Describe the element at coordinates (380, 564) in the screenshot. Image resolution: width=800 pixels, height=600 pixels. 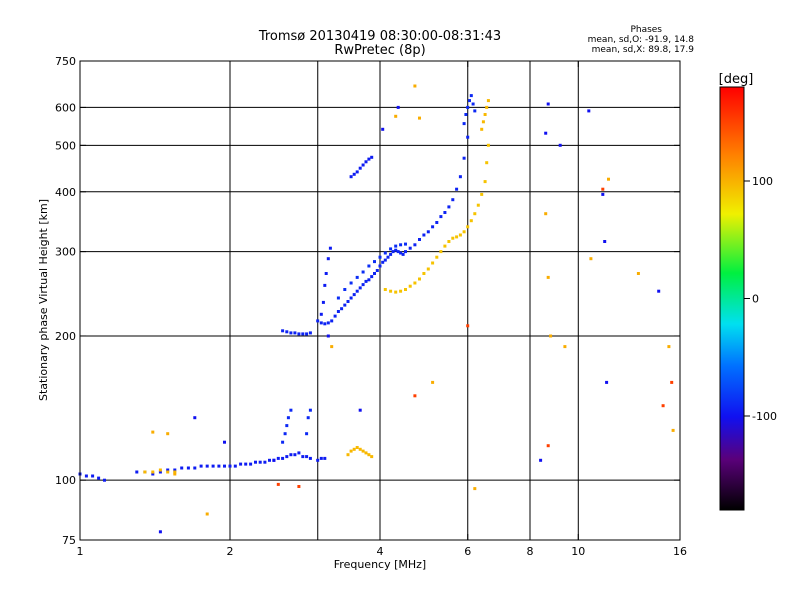
I see `x-axis-label: Frequency [MHz]` at that location.